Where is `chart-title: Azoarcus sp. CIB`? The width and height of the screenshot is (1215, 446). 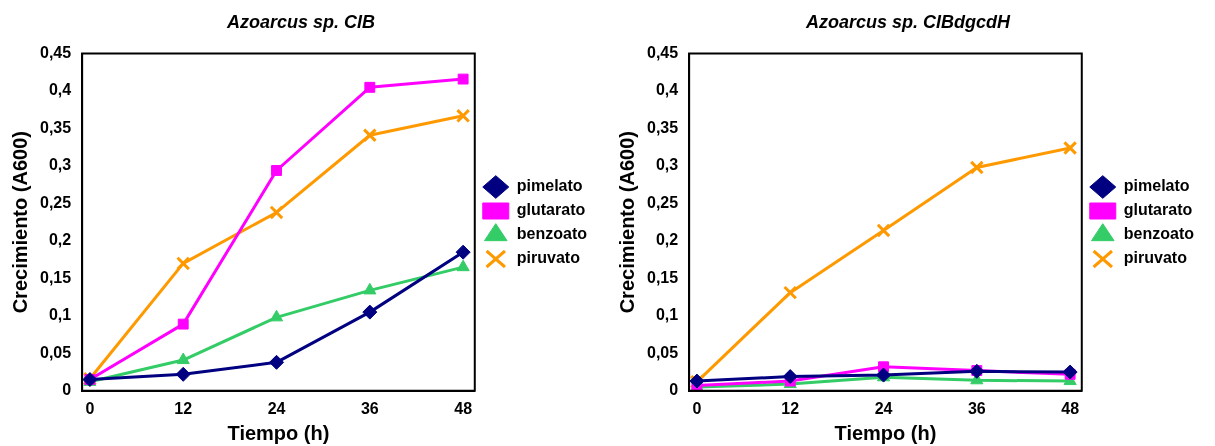 chart-title: Azoarcus sp. CIB is located at coordinates (300, 21).